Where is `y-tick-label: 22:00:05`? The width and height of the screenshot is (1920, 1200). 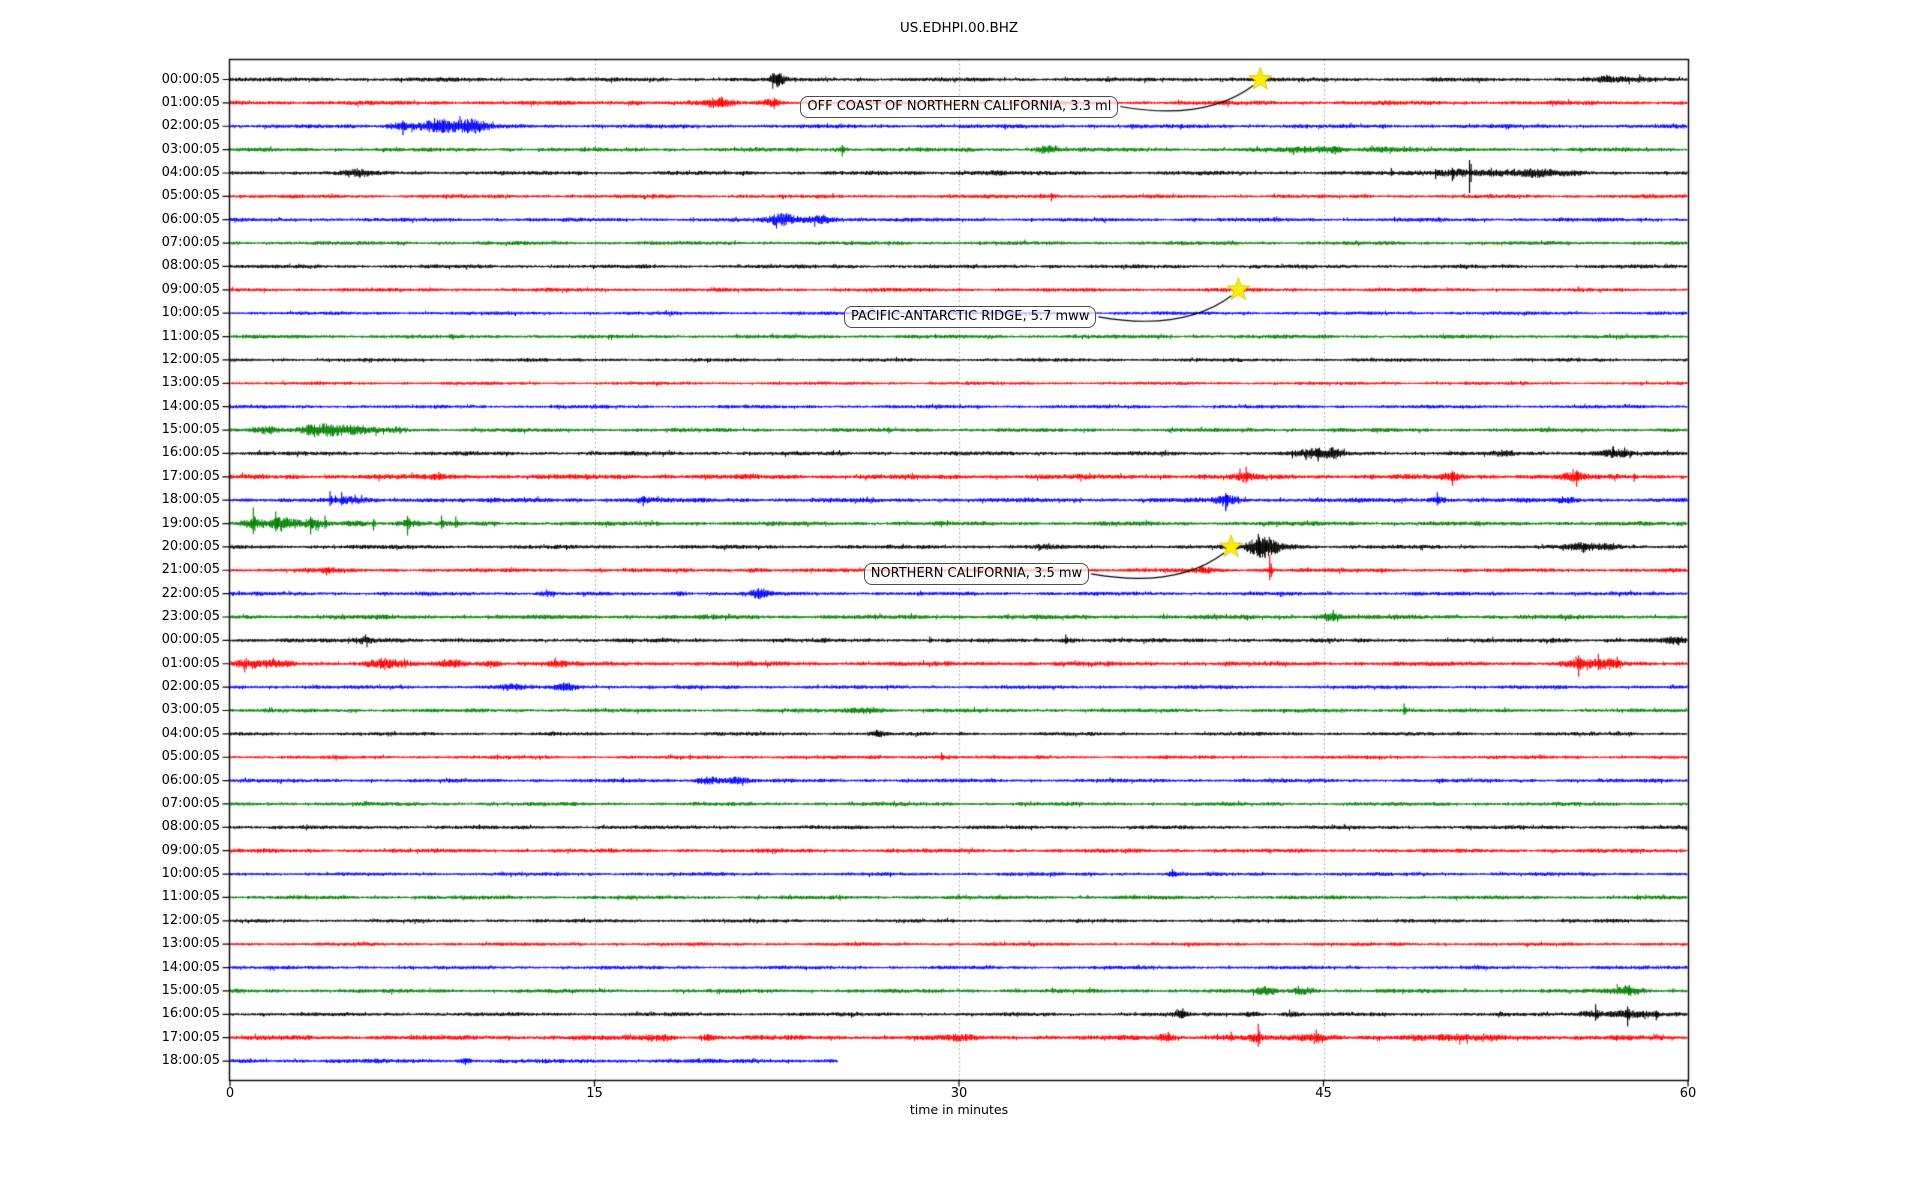 y-tick-label: 22:00:05 is located at coordinates (190, 593).